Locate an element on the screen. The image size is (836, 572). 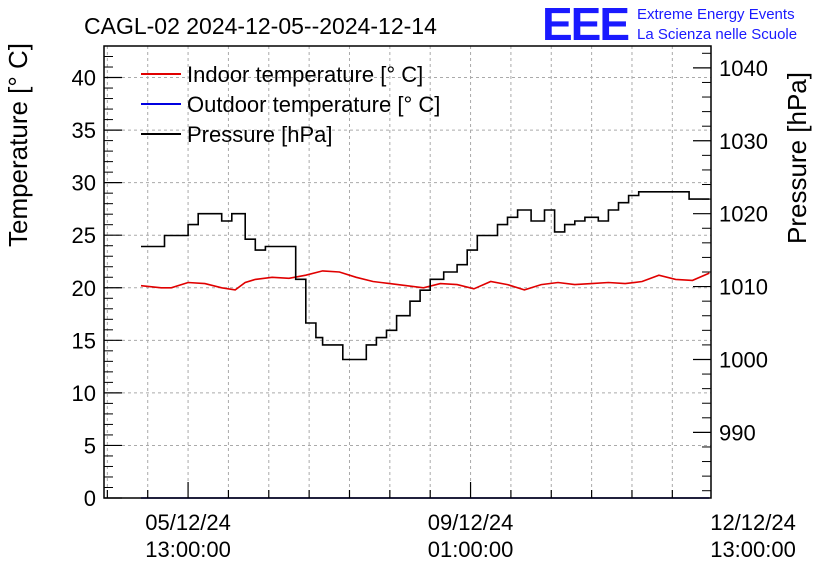
y-tick-label: 15 is located at coordinates (84, 340).